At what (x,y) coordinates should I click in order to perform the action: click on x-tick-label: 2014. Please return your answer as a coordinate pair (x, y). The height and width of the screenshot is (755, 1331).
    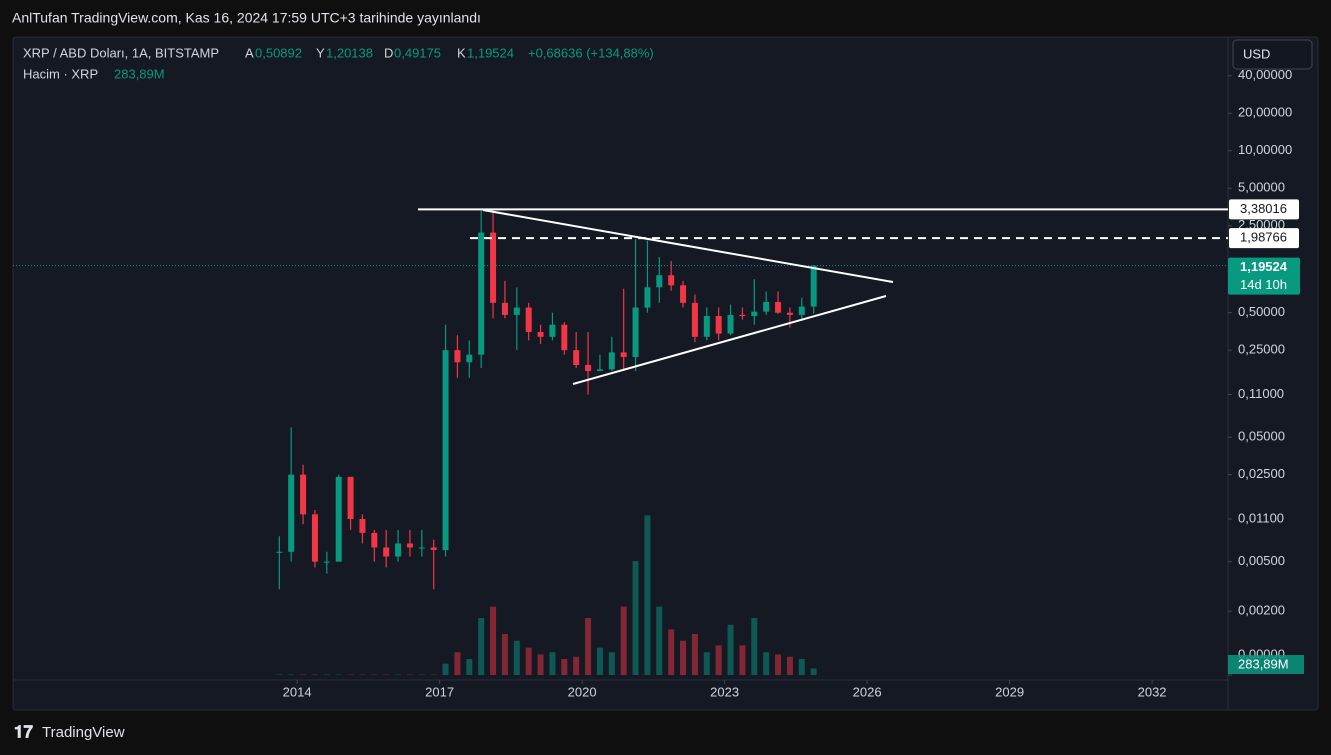
    Looking at the image, I should click on (297, 691).